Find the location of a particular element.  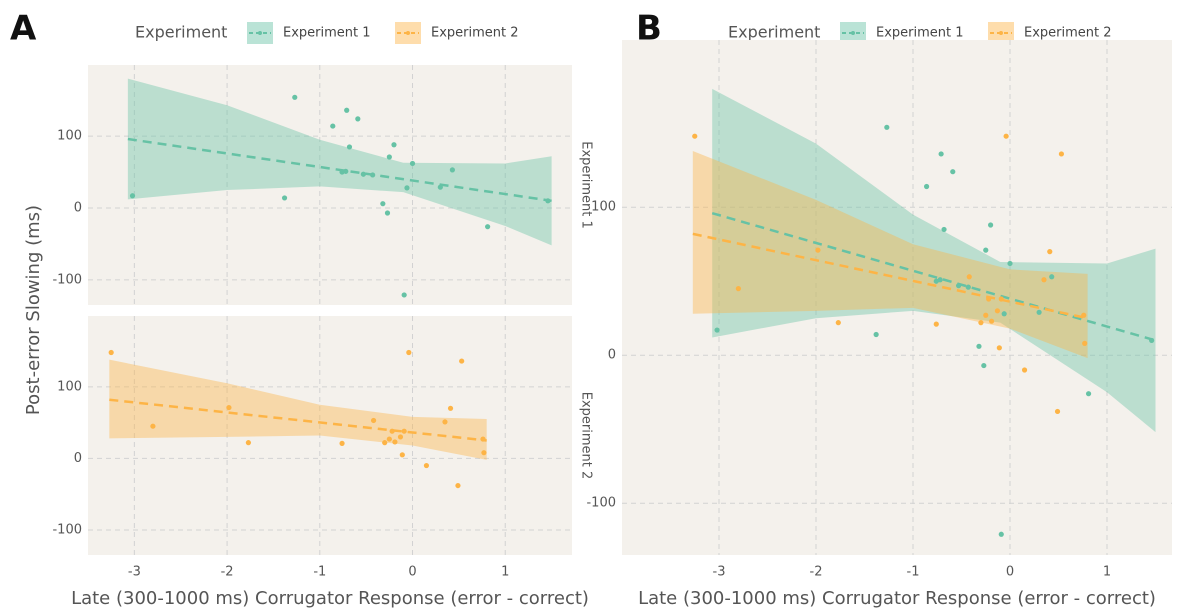

x-tick-label: 0 is located at coordinates (412, 572).